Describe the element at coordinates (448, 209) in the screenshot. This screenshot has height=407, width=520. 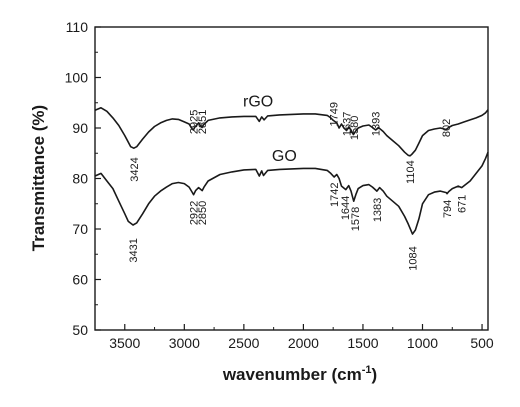
I see `peak-label: 794` at that location.